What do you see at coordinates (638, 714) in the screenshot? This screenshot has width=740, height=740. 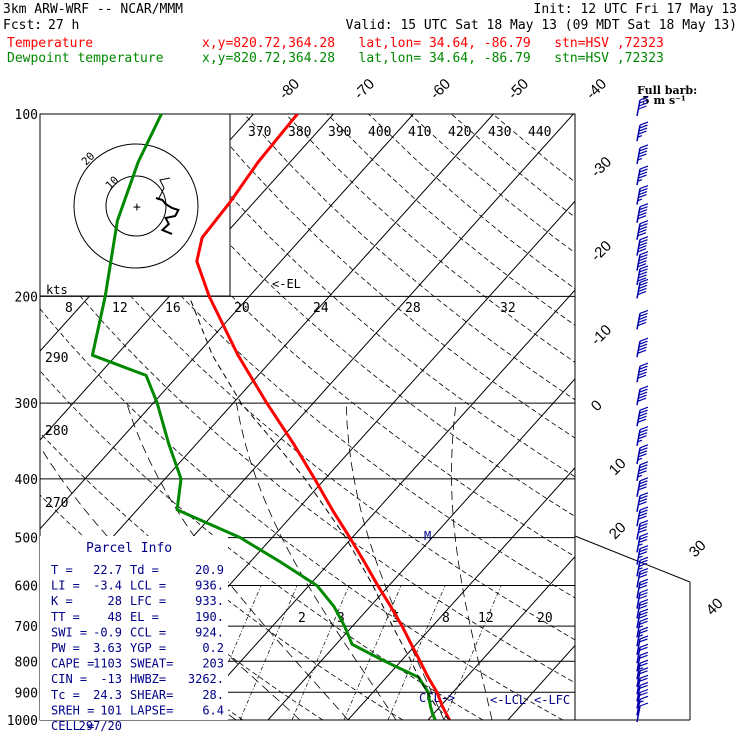 I see `wind-barb-staff` at bounding box center [638, 714].